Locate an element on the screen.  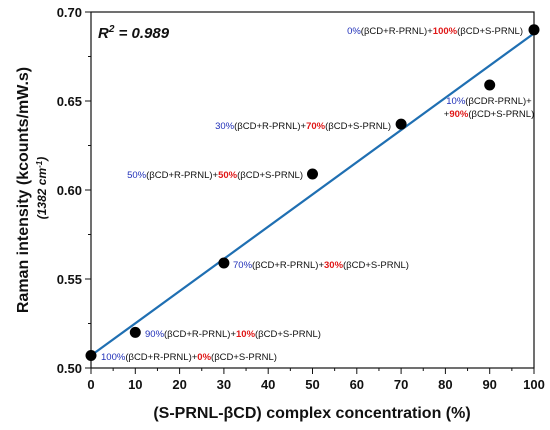
y-tick-label: 0.60 is located at coordinates (69, 190).